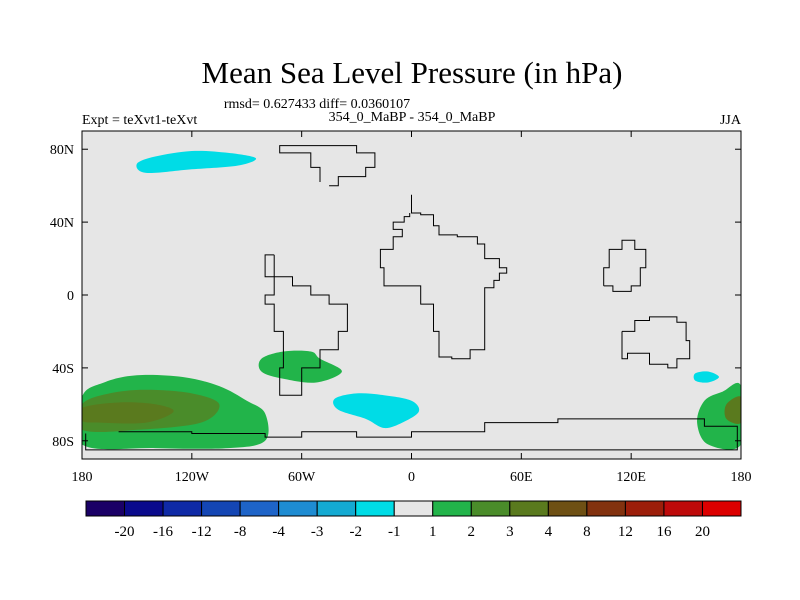 Image resolution: width=800 pixels, height=600 pixels. What do you see at coordinates (376, 411) in the screenshot?
I see `anomaly-south-atlantic-low` at bounding box center [376, 411].